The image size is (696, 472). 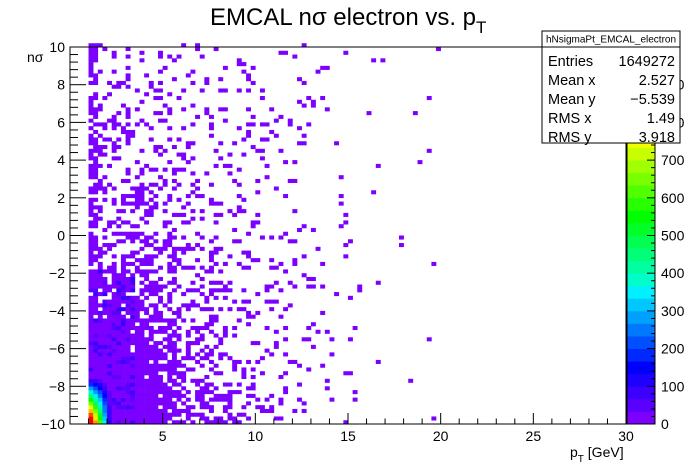 I want to click on stats-value: 1.49, so click(x=661, y=119).